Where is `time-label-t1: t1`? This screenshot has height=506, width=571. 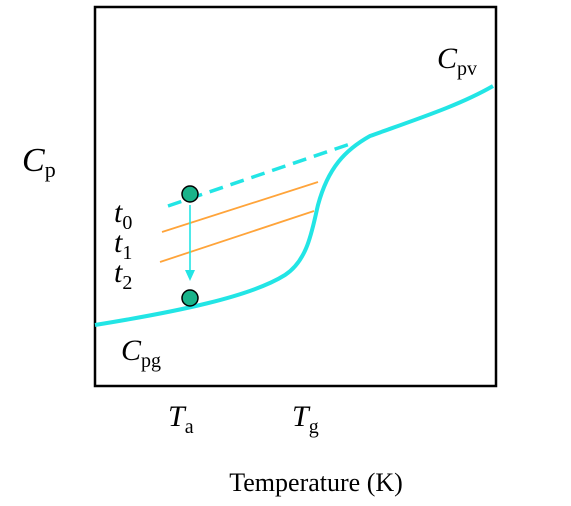 time-label-t1: t1 is located at coordinates (123, 245).